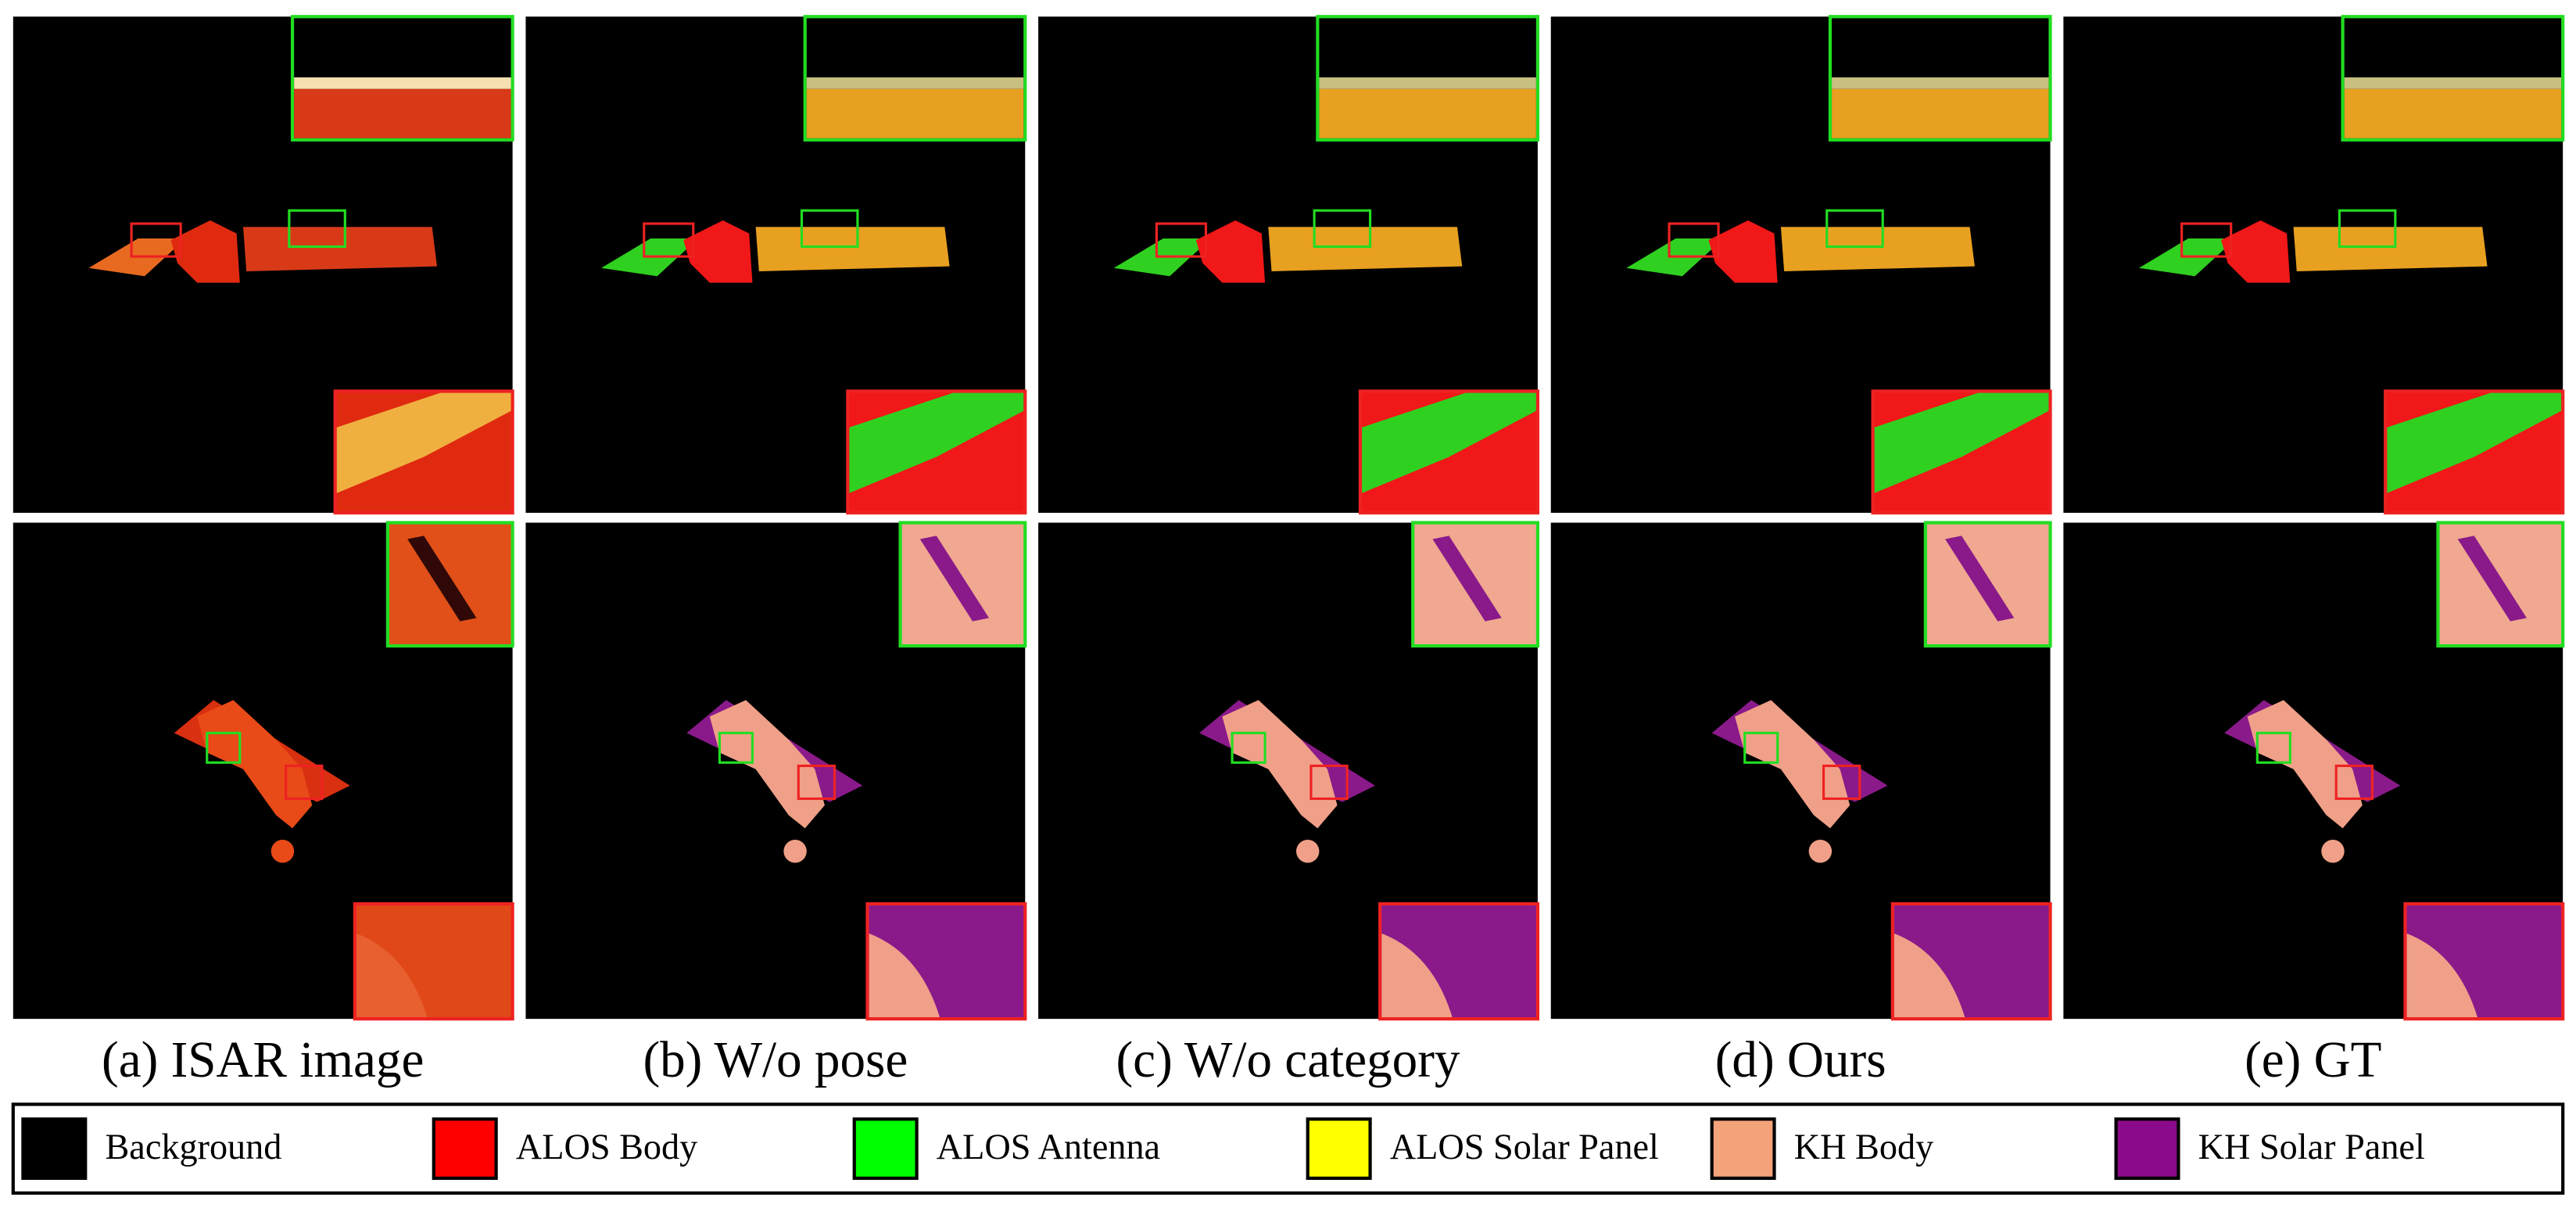  I want to click on panel-caption: (b) W/o pose, so click(775, 1060).